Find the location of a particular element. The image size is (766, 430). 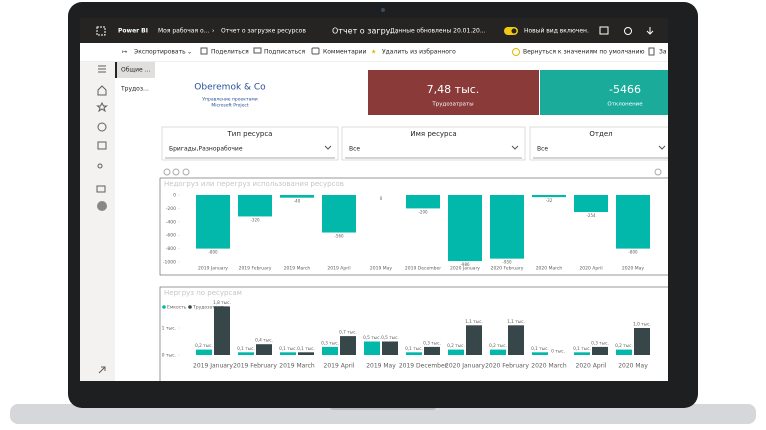

data-label: -40 is located at coordinates (297, 201).